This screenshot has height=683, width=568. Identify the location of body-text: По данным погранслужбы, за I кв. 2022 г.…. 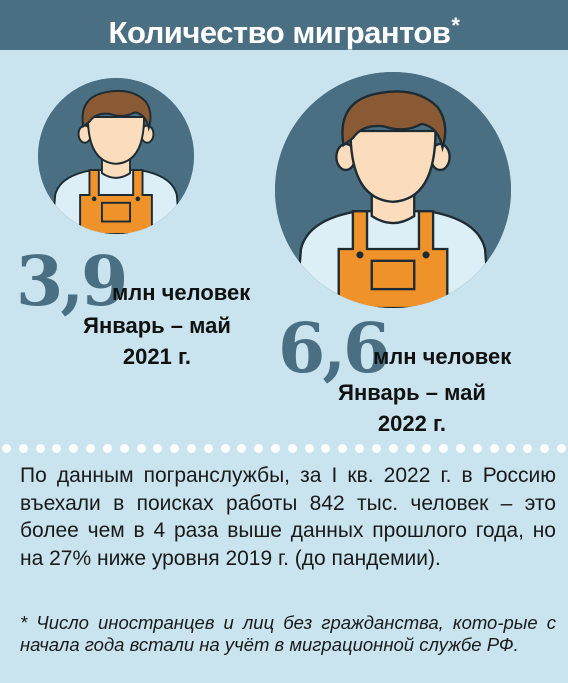
(288, 517).